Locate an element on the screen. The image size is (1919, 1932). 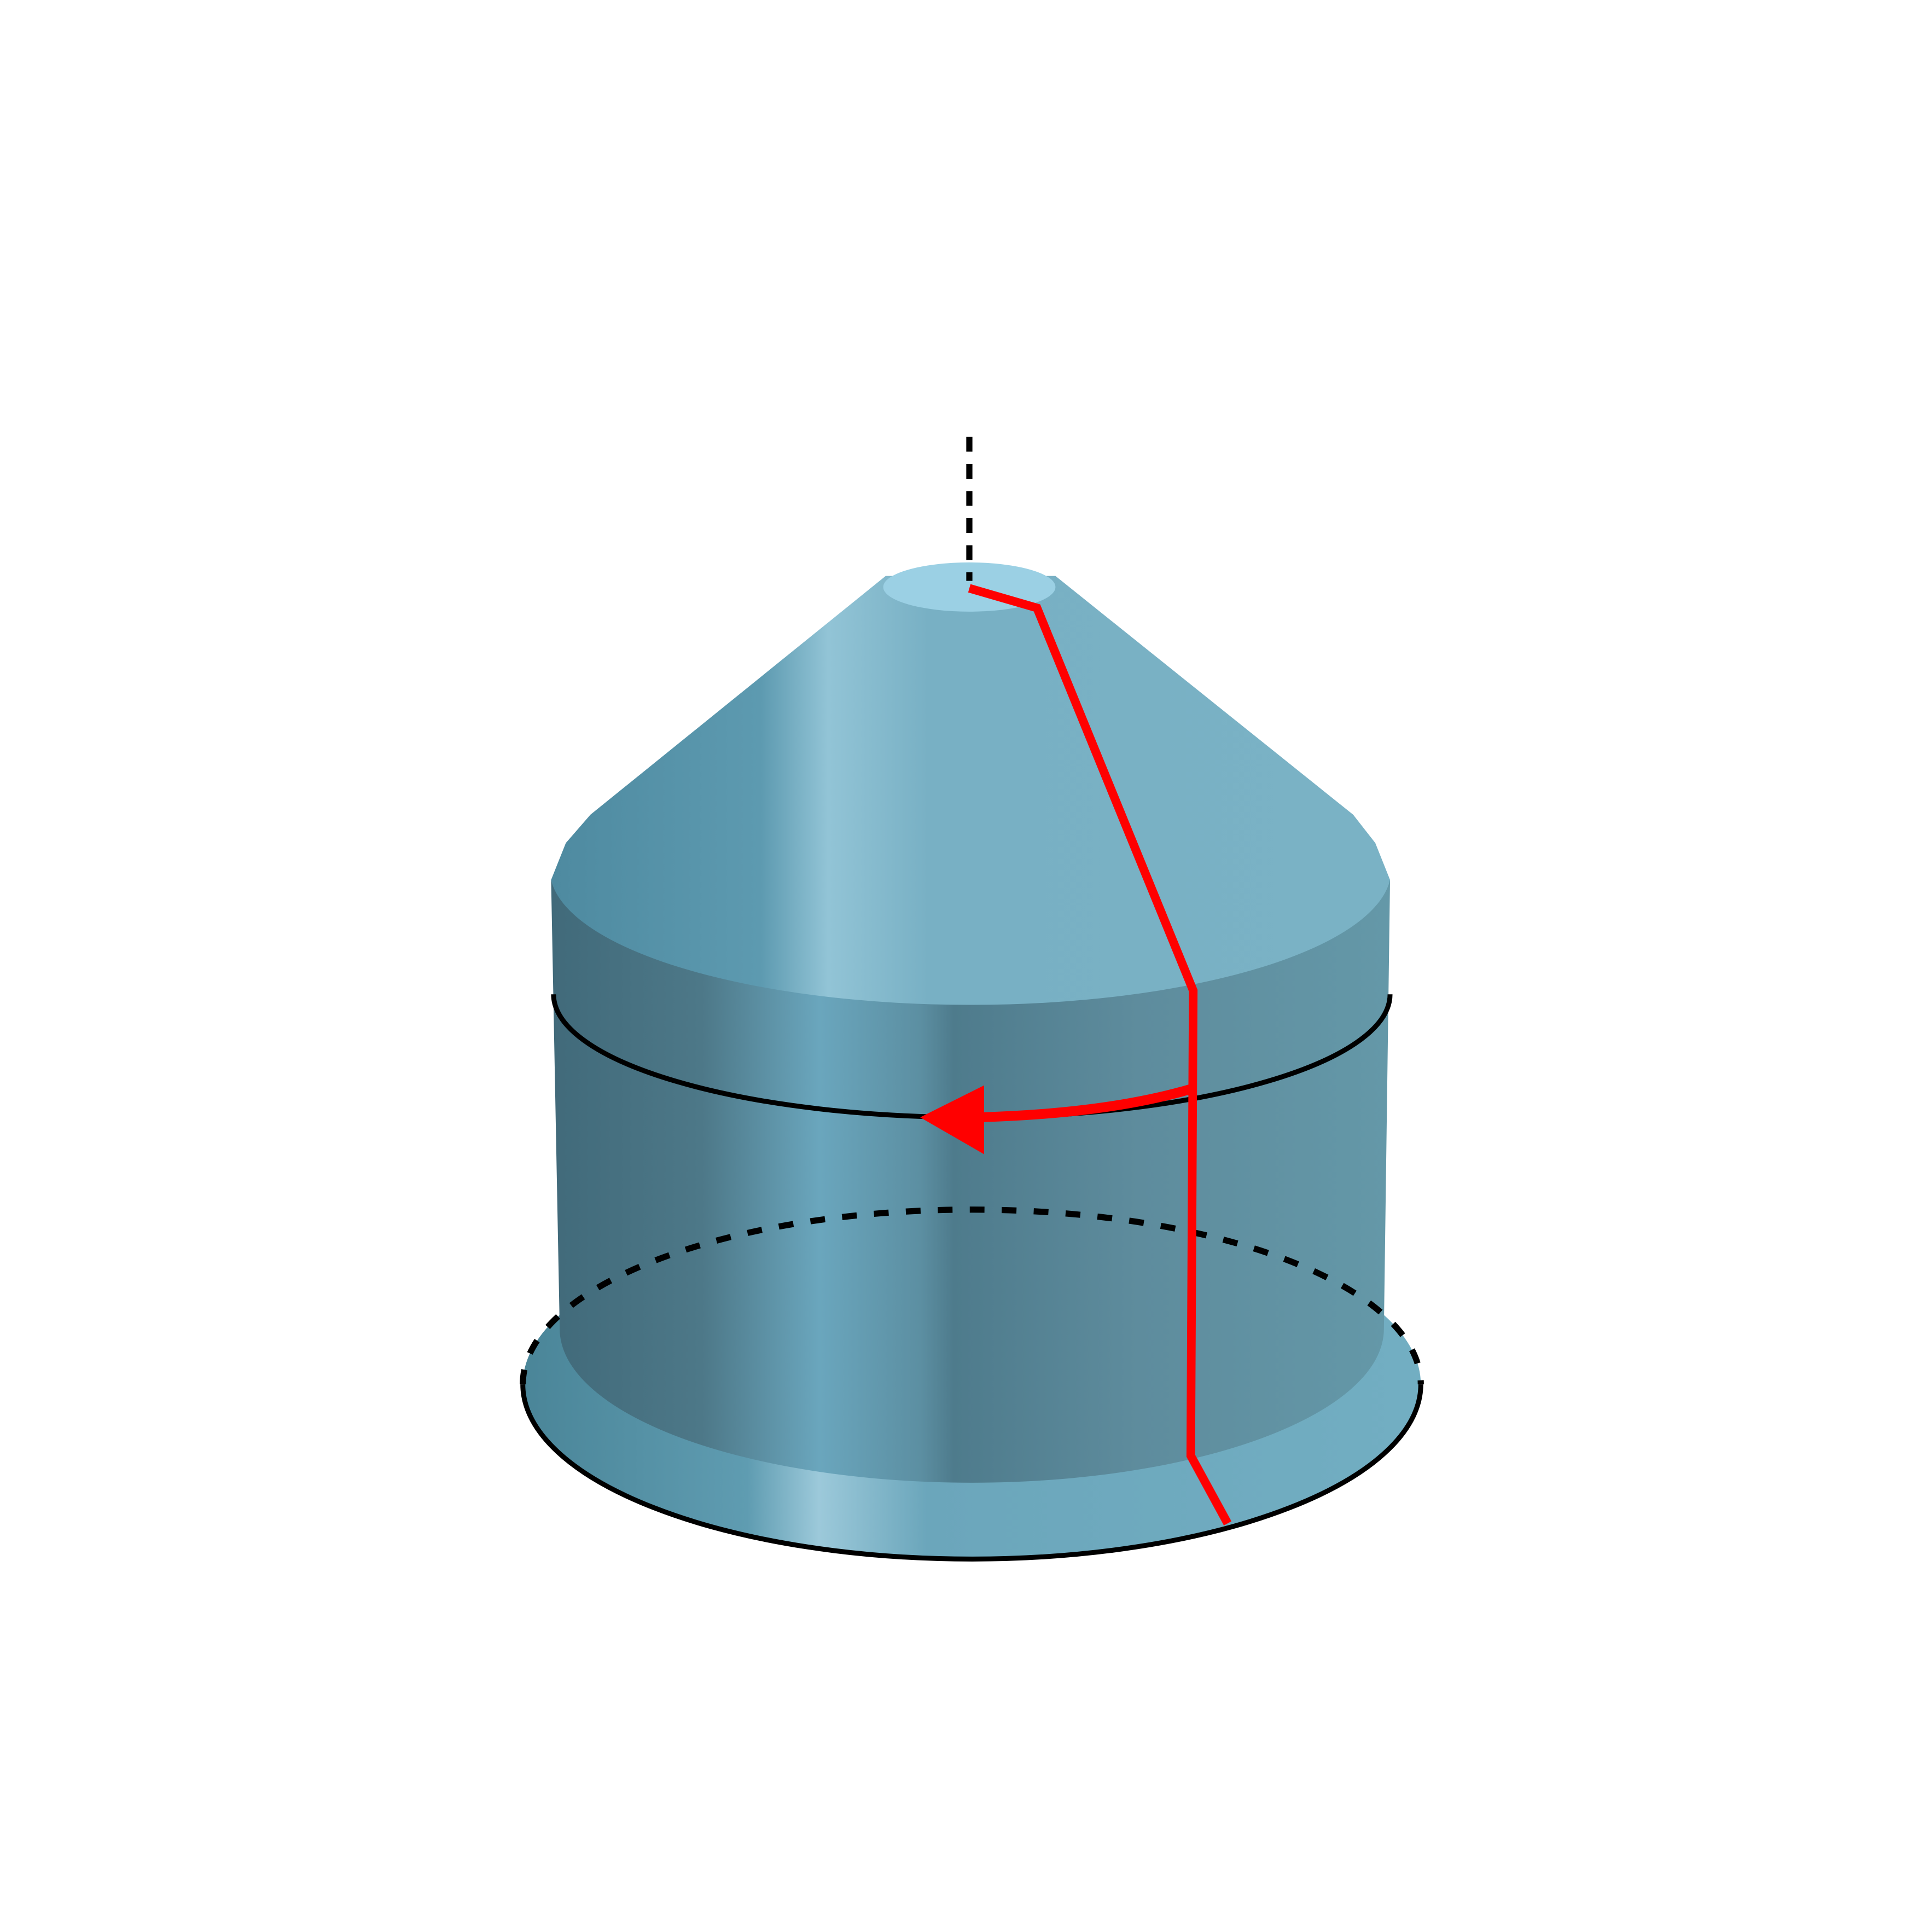
profile-curve is located at coordinates (1100, 1054).